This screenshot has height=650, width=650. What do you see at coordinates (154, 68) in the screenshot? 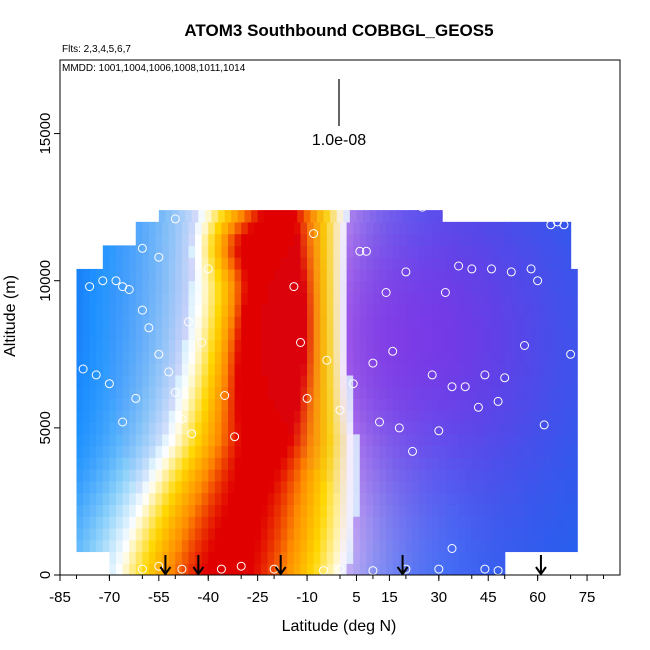
I see `dates-label: MMDD: 1001,1004,1006,1008,1011,1014` at bounding box center [154, 68].